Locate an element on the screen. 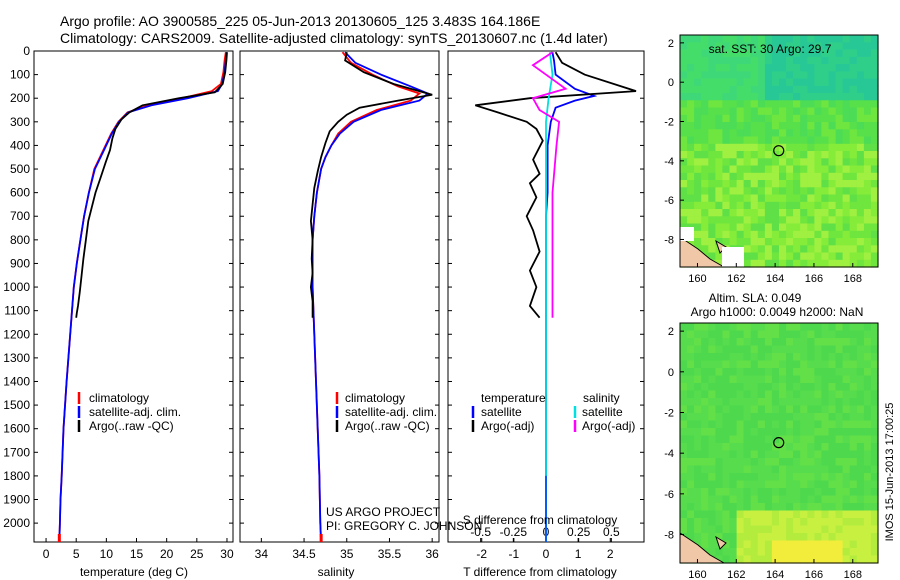  x-tick-label: 0 is located at coordinates (546, 554).